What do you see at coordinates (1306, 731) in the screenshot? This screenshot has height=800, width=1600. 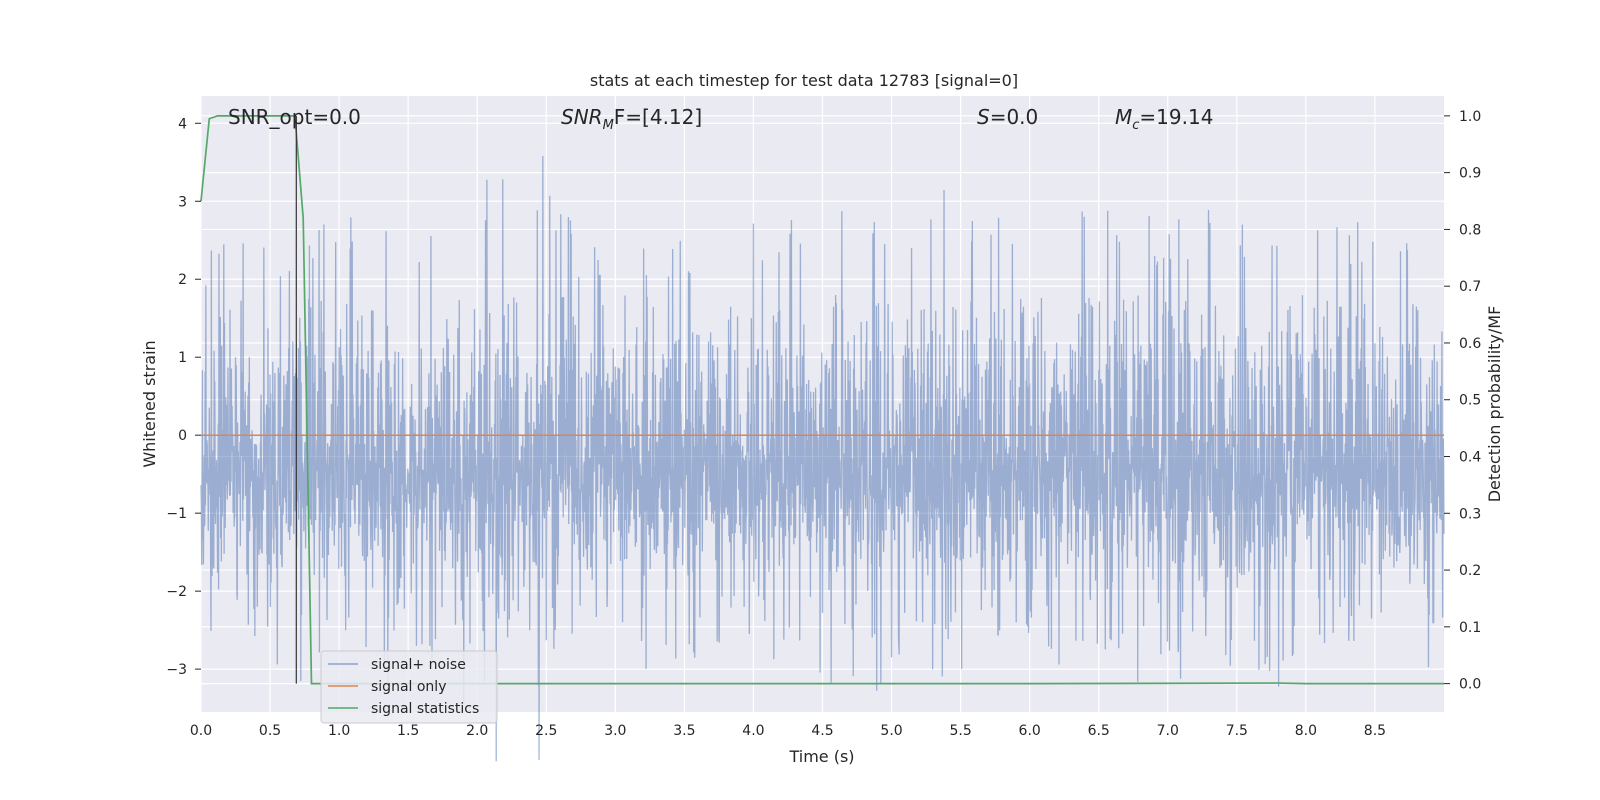 I see `x-tick-16: 8.0` at bounding box center [1306, 731].